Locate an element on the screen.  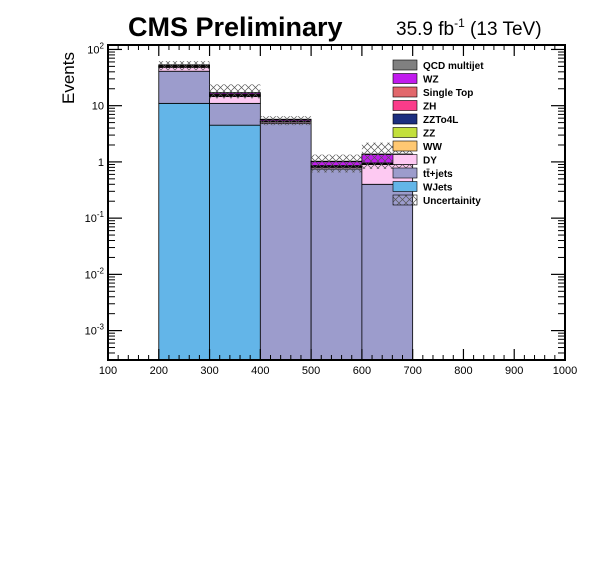
x-tick-label: 200 is located at coordinates (159, 371).